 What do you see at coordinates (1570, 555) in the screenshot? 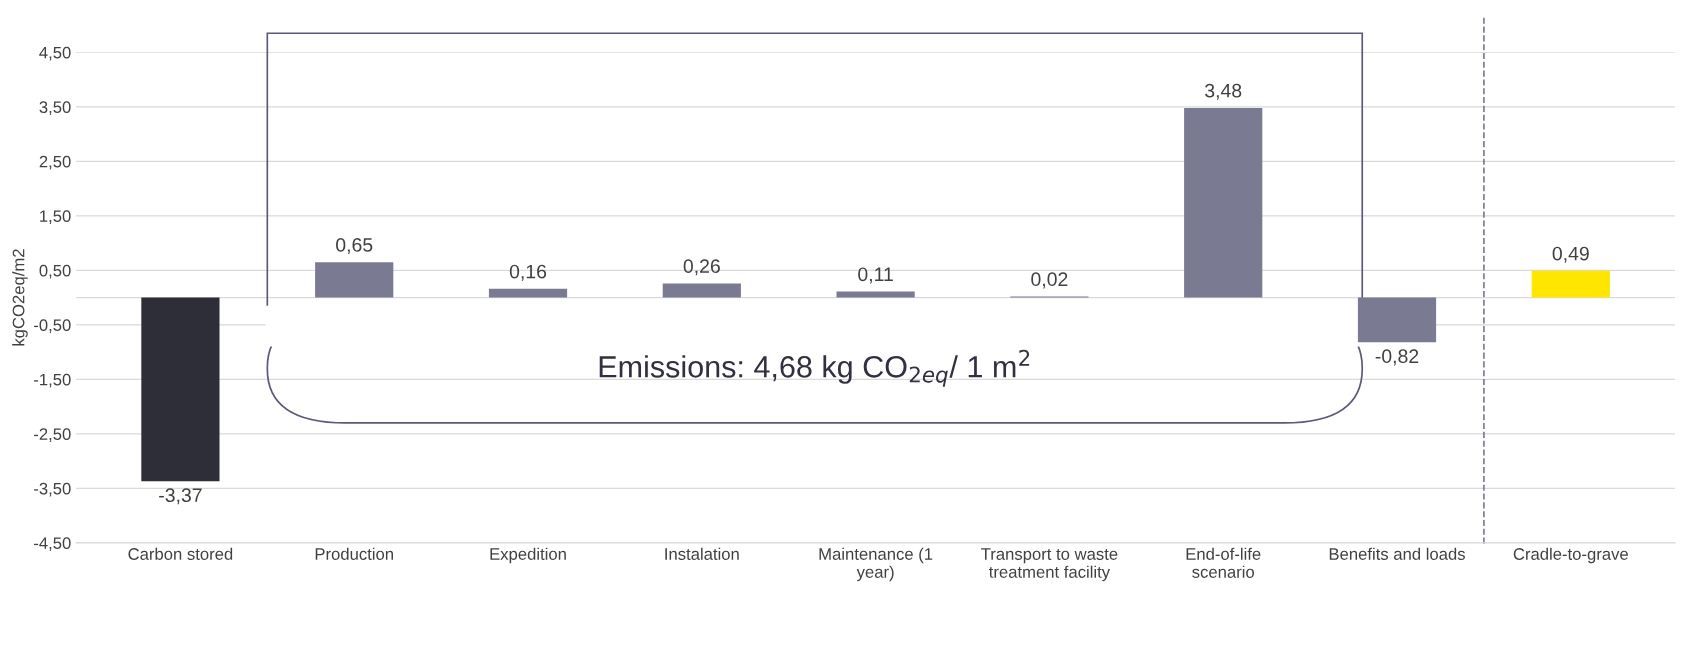
I see `x-tick-label: Cradle-to-grave` at bounding box center [1570, 555].